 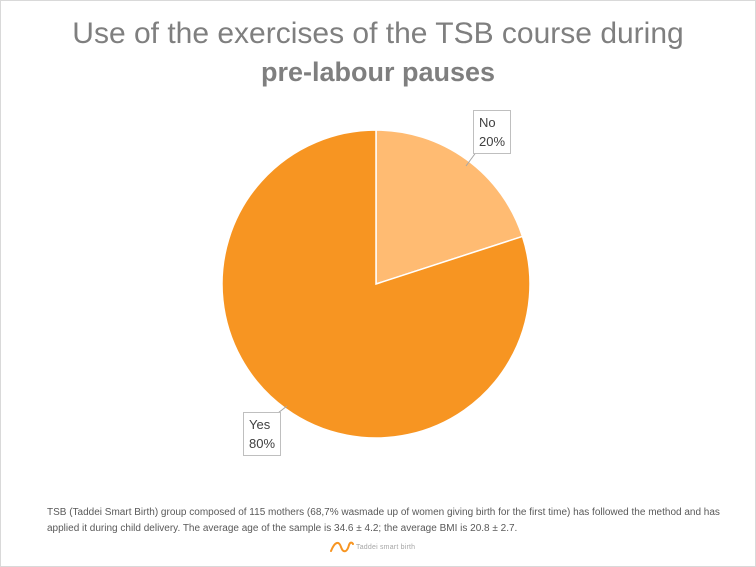 I want to click on logo-text: Taddei smart birth, so click(x=386, y=547).